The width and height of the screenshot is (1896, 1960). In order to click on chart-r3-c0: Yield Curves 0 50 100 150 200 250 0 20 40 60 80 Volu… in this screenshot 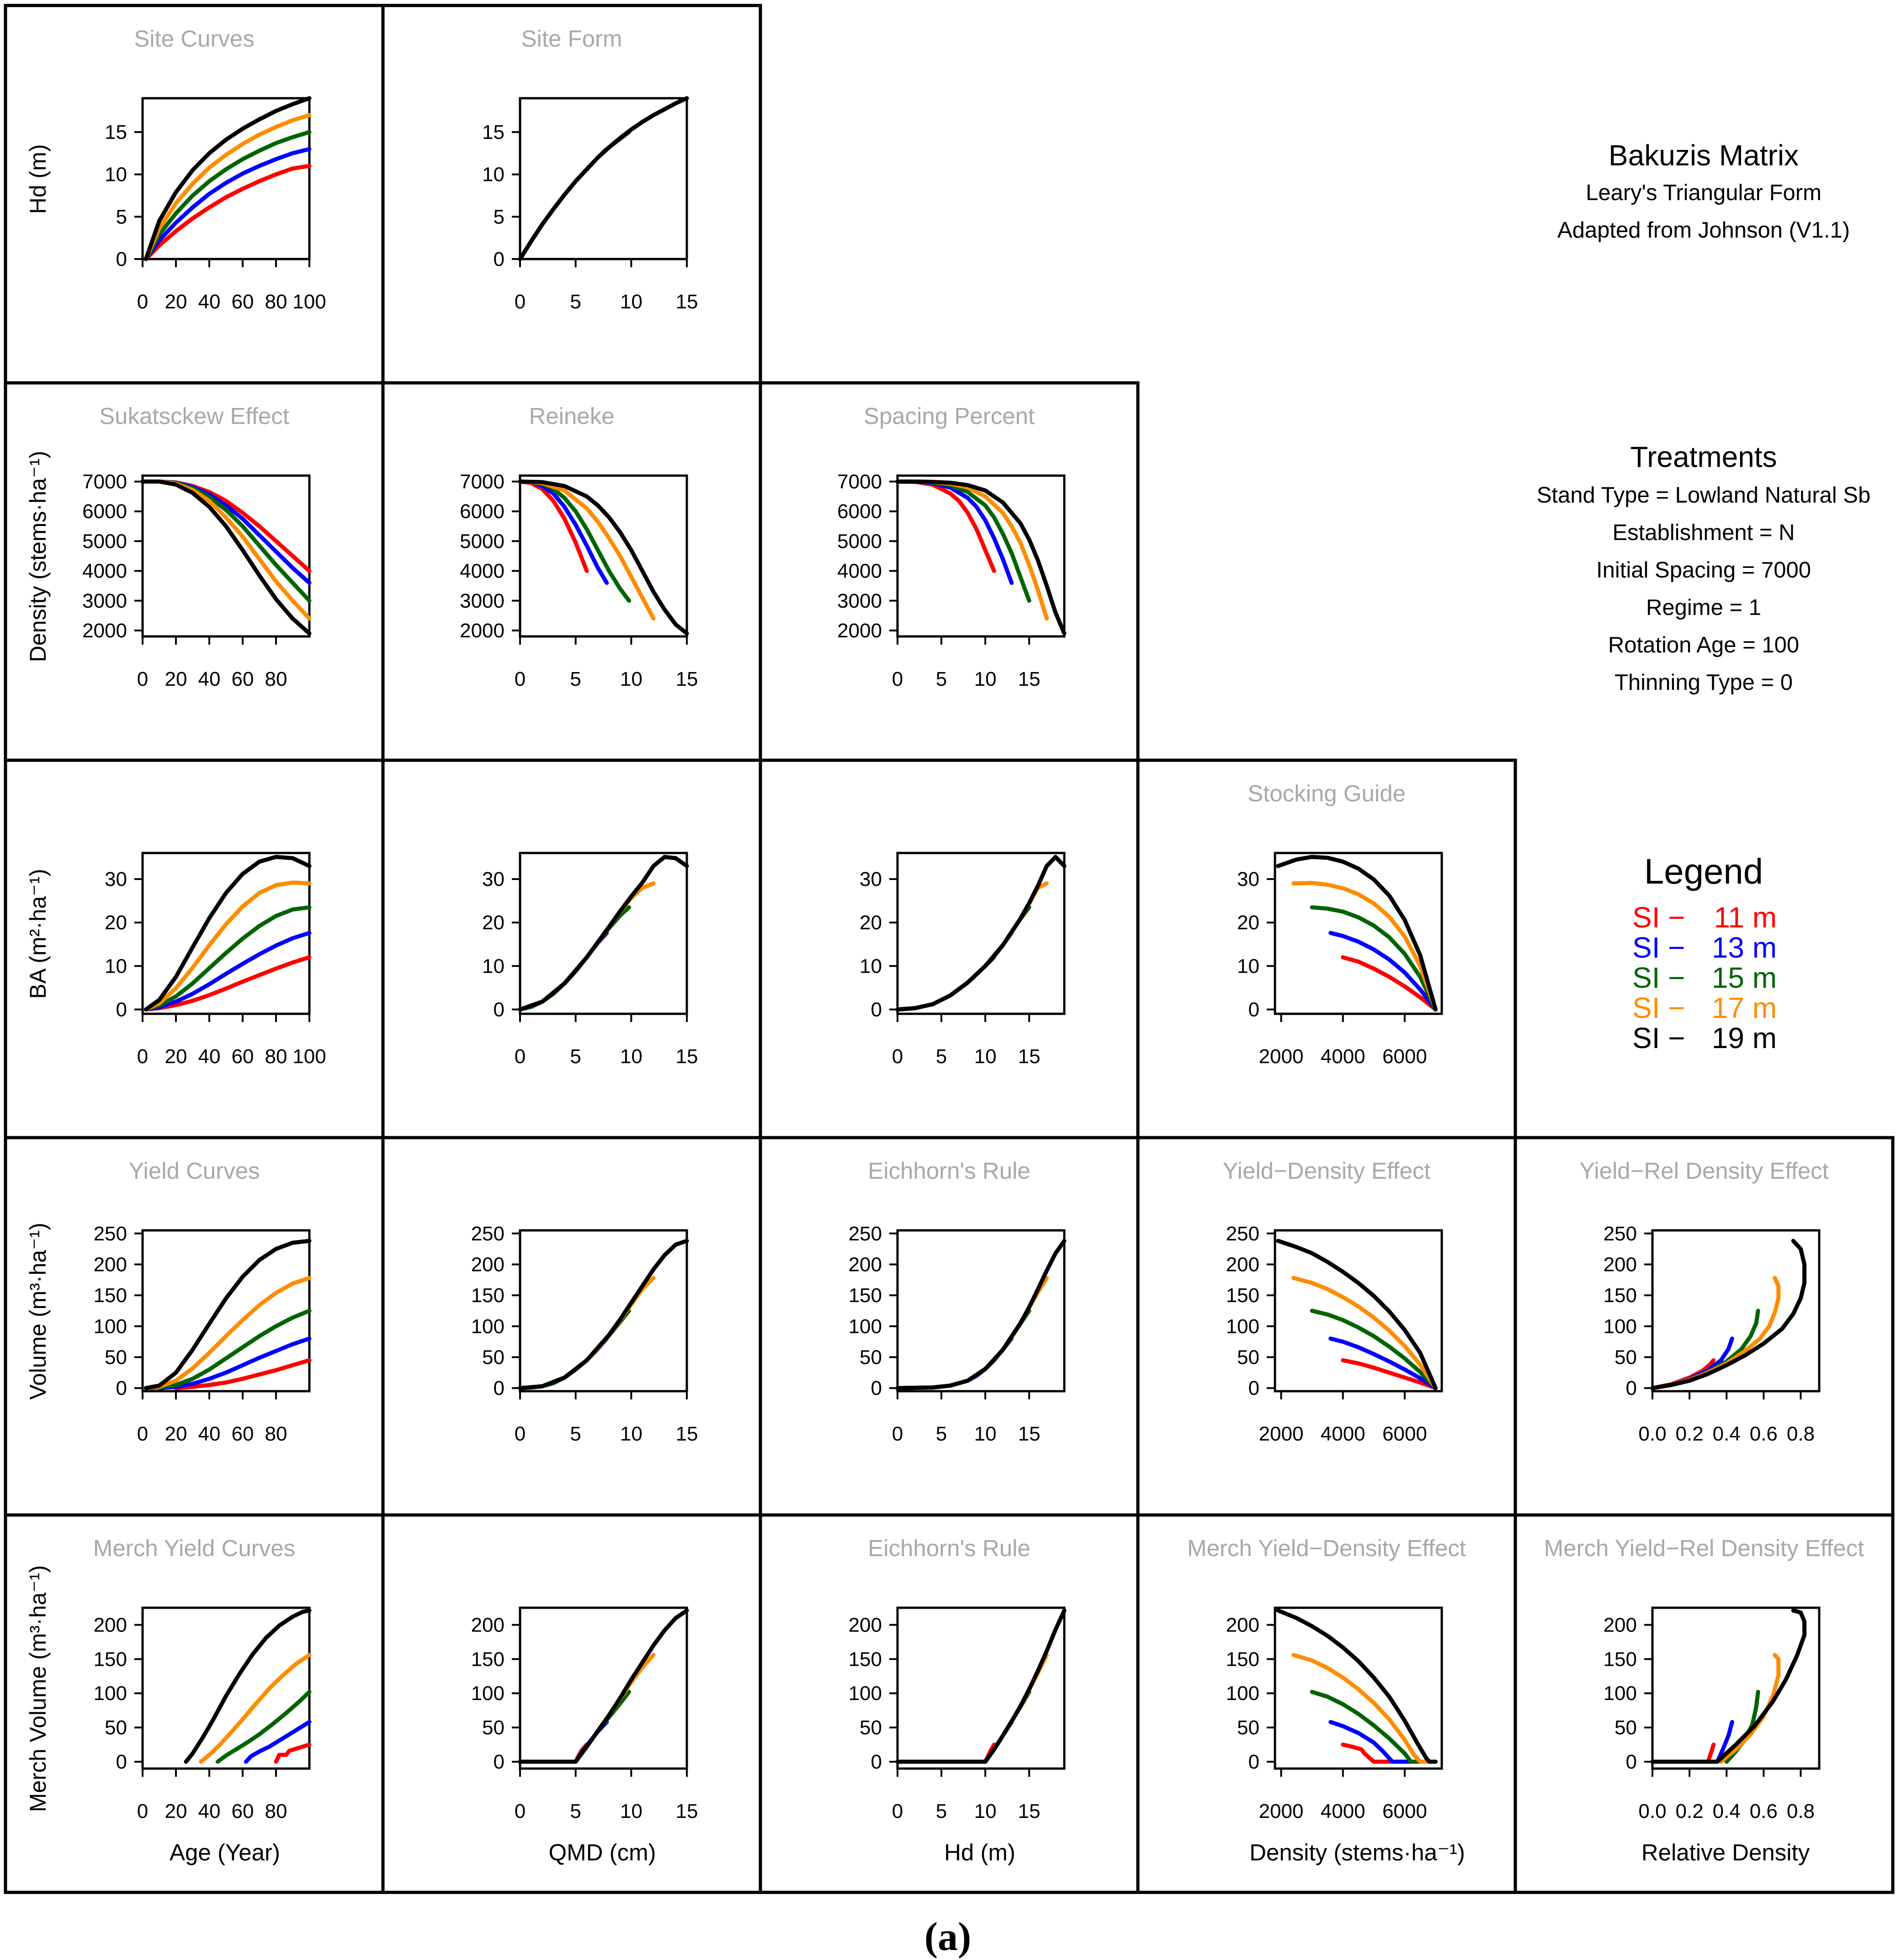, I will do `click(168, 1302)`.